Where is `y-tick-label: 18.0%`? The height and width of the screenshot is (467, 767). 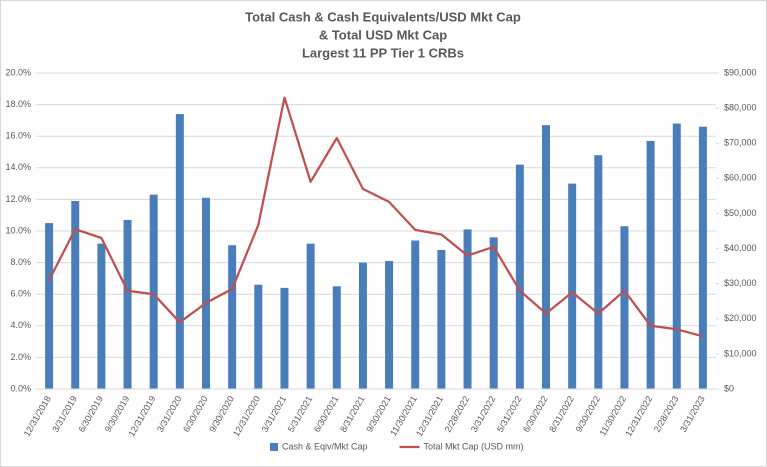 y-tick-label: 18.0% is located at coordinates (18, 104).